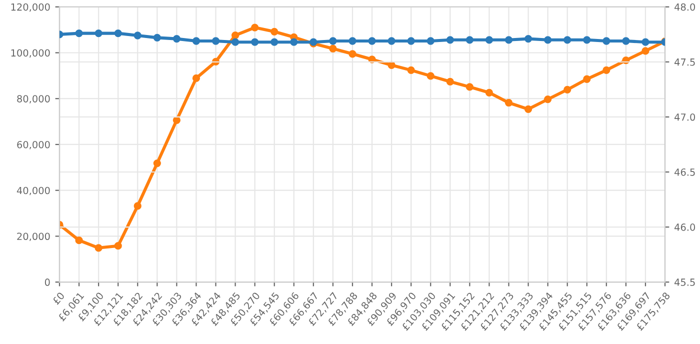  I want to click on y2-tick-label: 48.0, so click(685, 7).